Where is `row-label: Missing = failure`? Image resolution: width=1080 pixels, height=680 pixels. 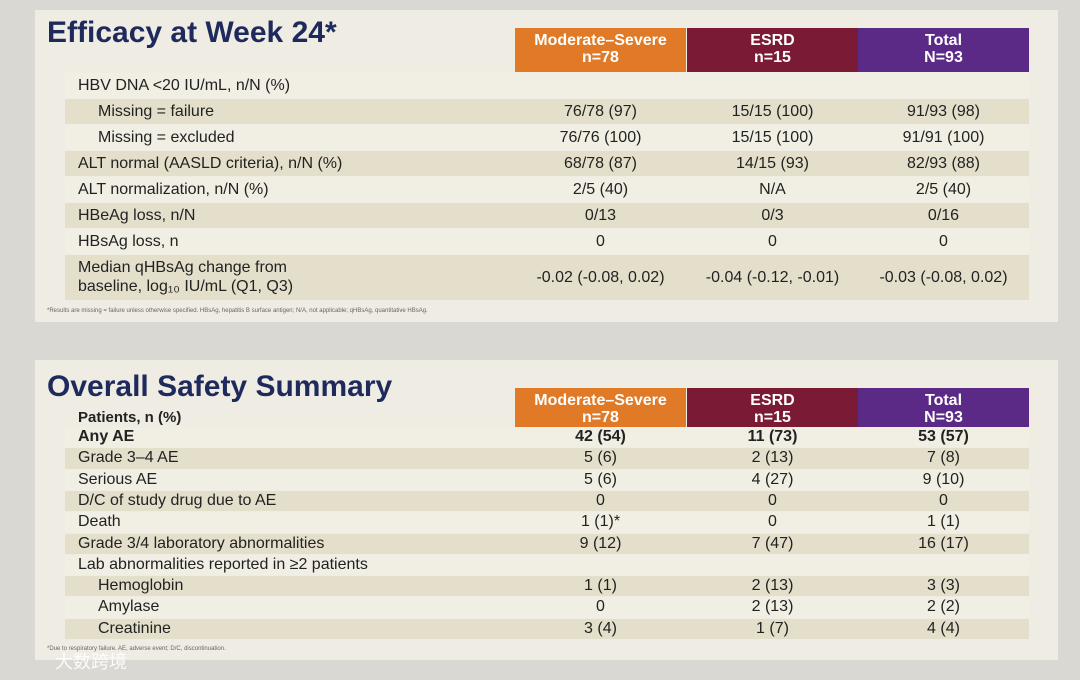 row-label: Missing = failure is located at coordinates (156, 111).